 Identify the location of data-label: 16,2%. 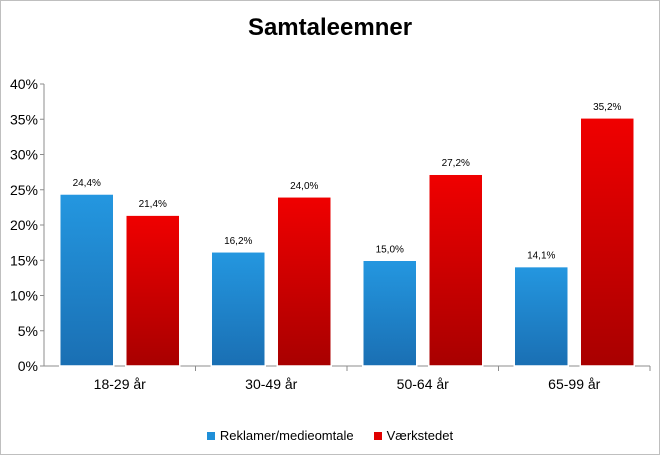
(238, 241).